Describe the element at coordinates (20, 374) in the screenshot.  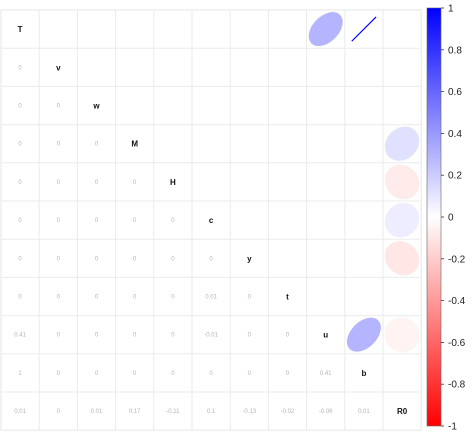
I see `coefficient-label: 1` at that location.